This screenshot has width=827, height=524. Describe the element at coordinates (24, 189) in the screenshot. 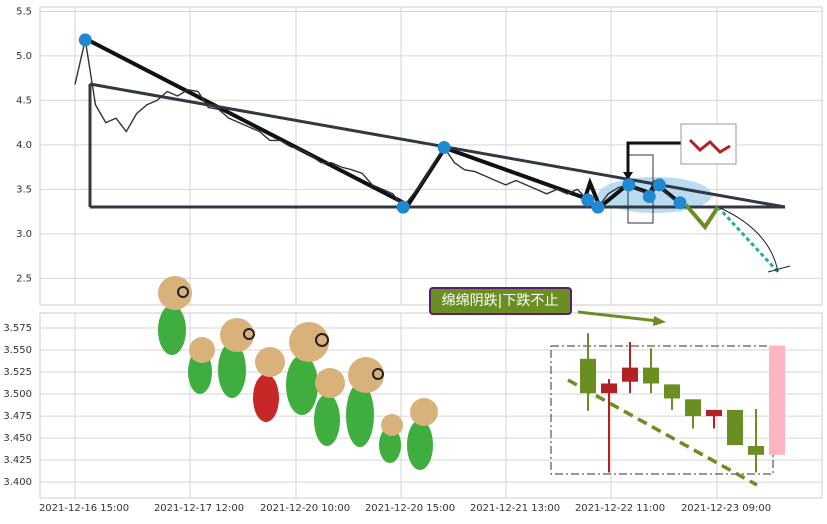

I see `y-tick-label: 3.5` at that location.